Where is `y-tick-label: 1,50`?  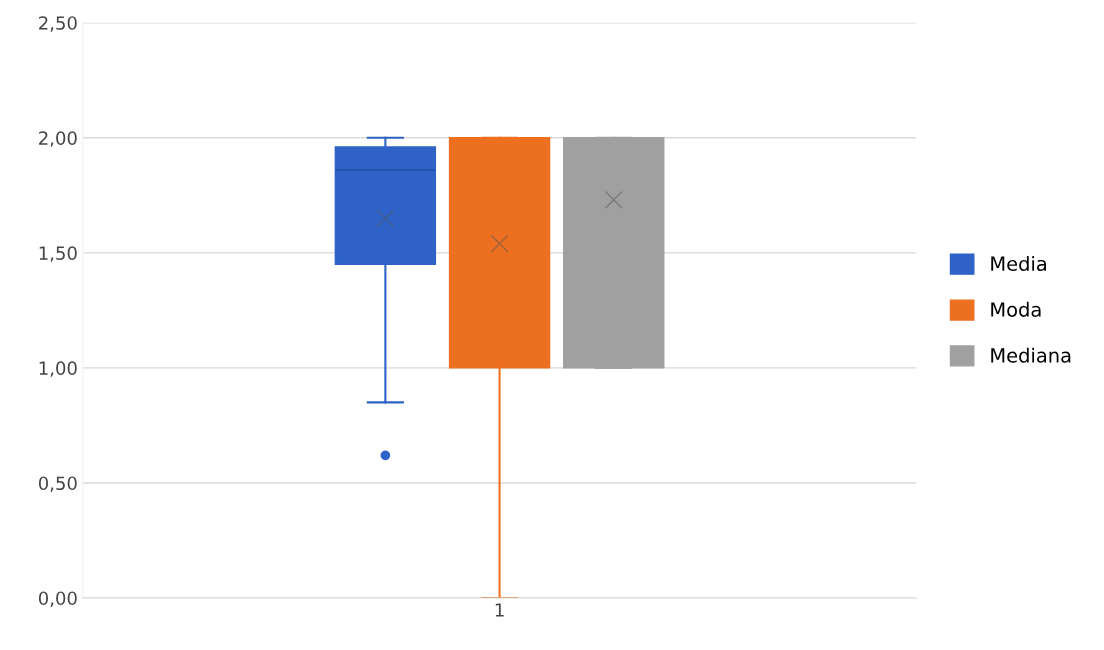 y-tick-label: 1,50 is located at coordinates (58, 254).